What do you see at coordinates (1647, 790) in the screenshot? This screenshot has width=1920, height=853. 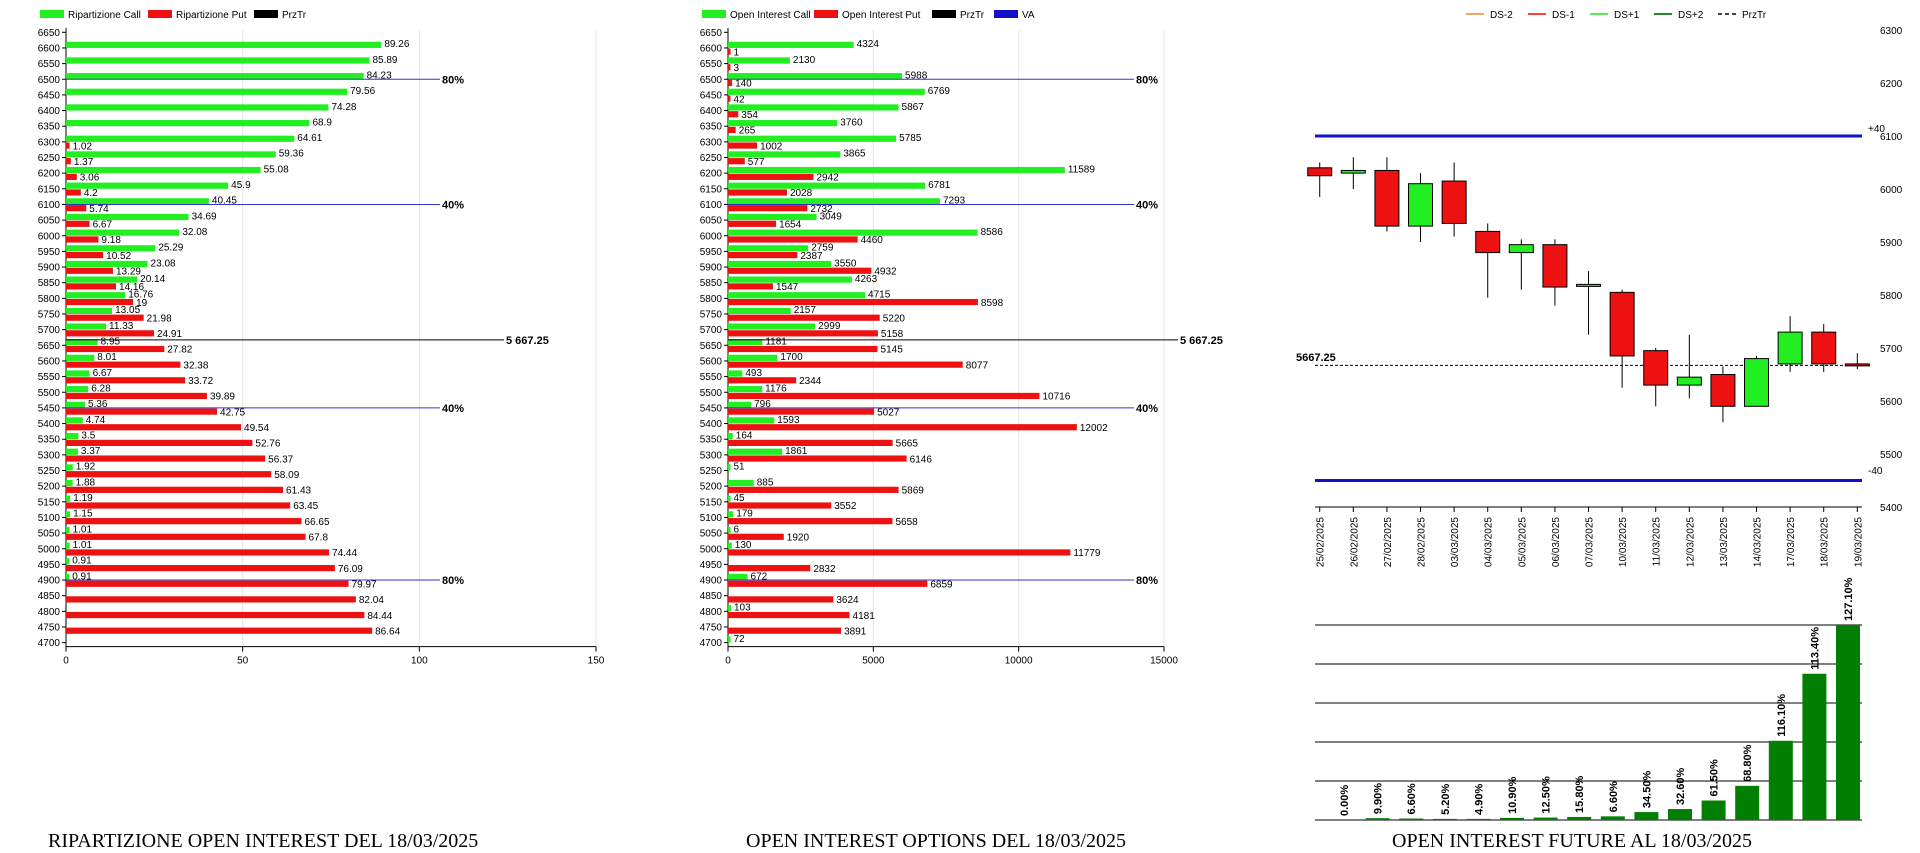 I see `future-bar-label: 34.50%` at bounding box center [1647, 790].